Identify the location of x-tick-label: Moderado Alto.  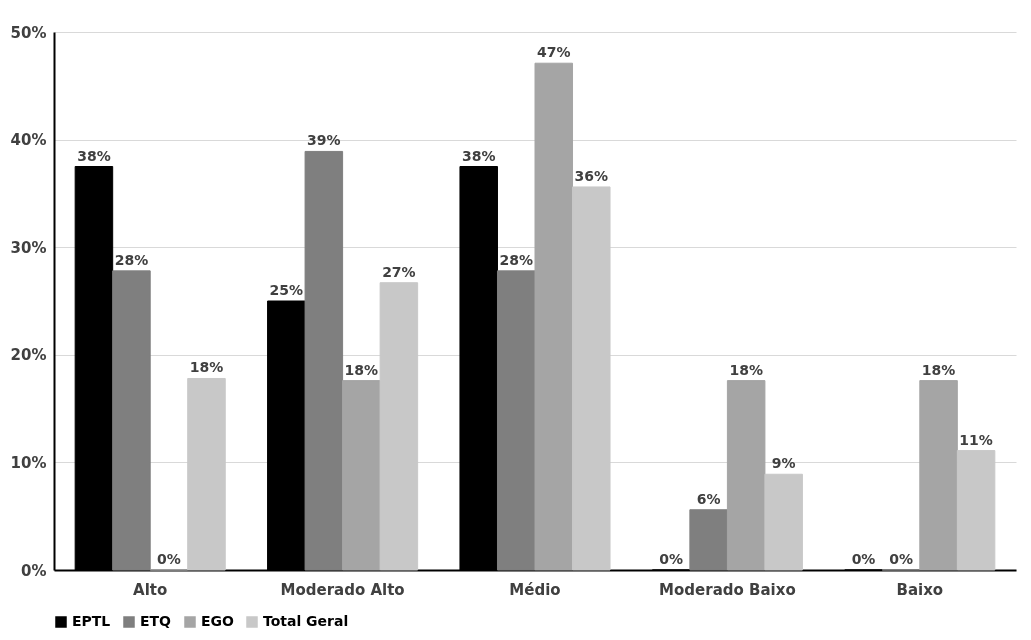
(342, 589).